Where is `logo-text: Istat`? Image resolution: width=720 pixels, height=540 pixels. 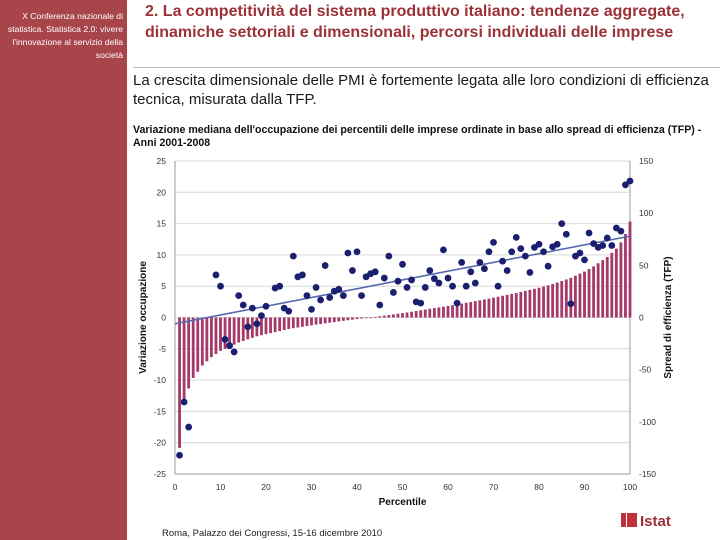 logo-text: Istat is located at coordinates (655, 521).